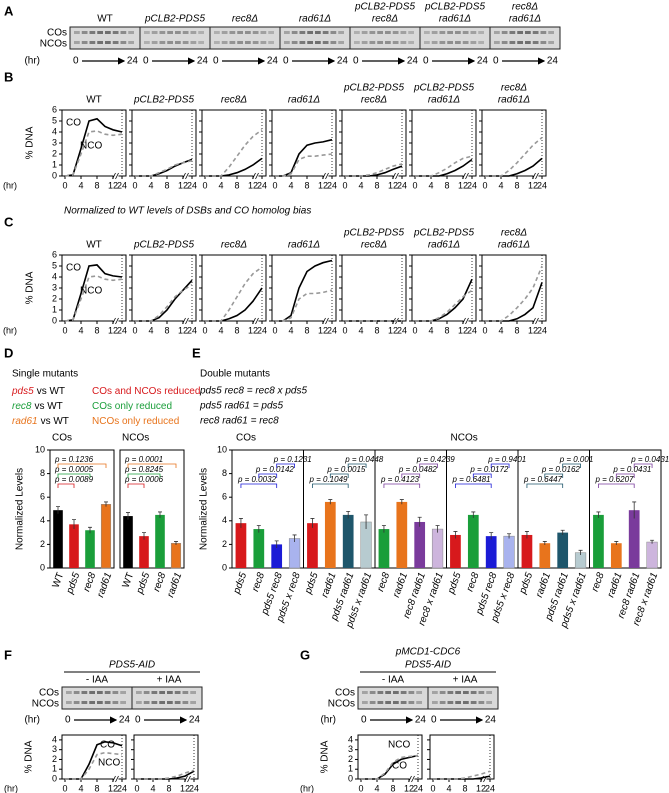 The width and height of the screenshot is (669, 793). Describe the element at coordinates (430, 185) in the screenshot. I see `x-tick-label: 4` at that location.